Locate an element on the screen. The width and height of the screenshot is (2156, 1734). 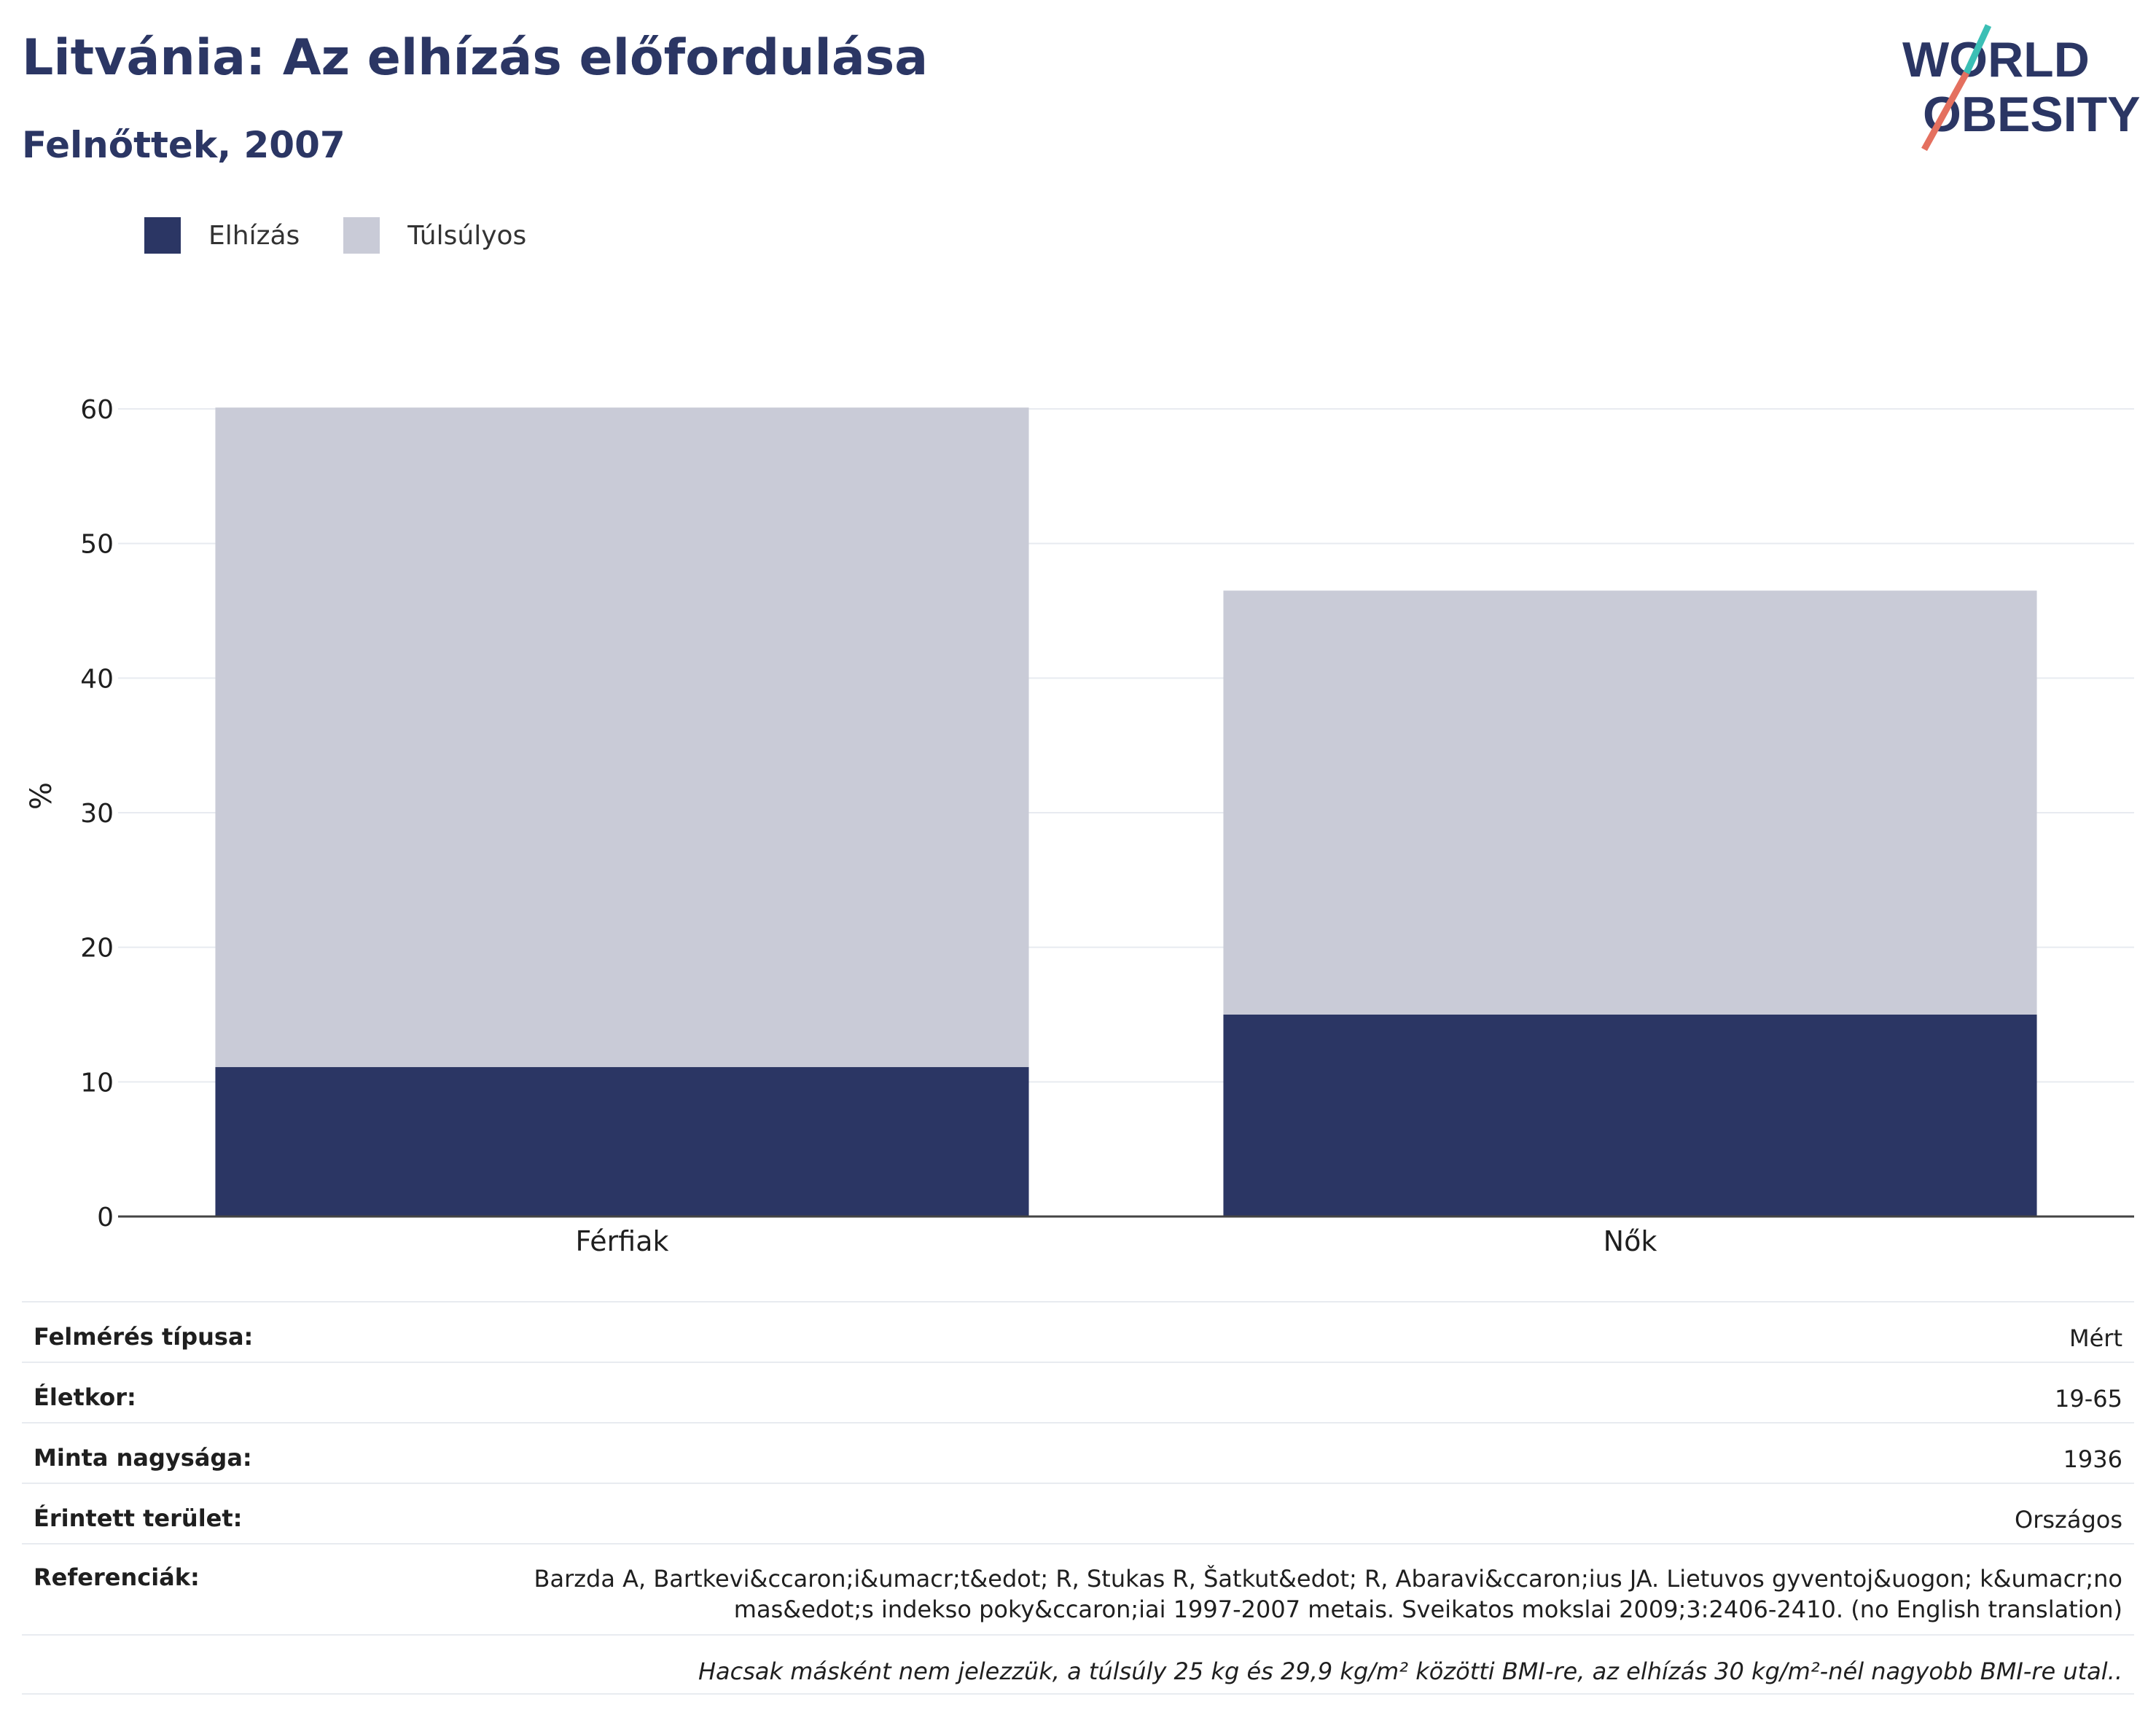
info-label-survey-type: Felmérés típusa: is located at coordinates (144, 1337).